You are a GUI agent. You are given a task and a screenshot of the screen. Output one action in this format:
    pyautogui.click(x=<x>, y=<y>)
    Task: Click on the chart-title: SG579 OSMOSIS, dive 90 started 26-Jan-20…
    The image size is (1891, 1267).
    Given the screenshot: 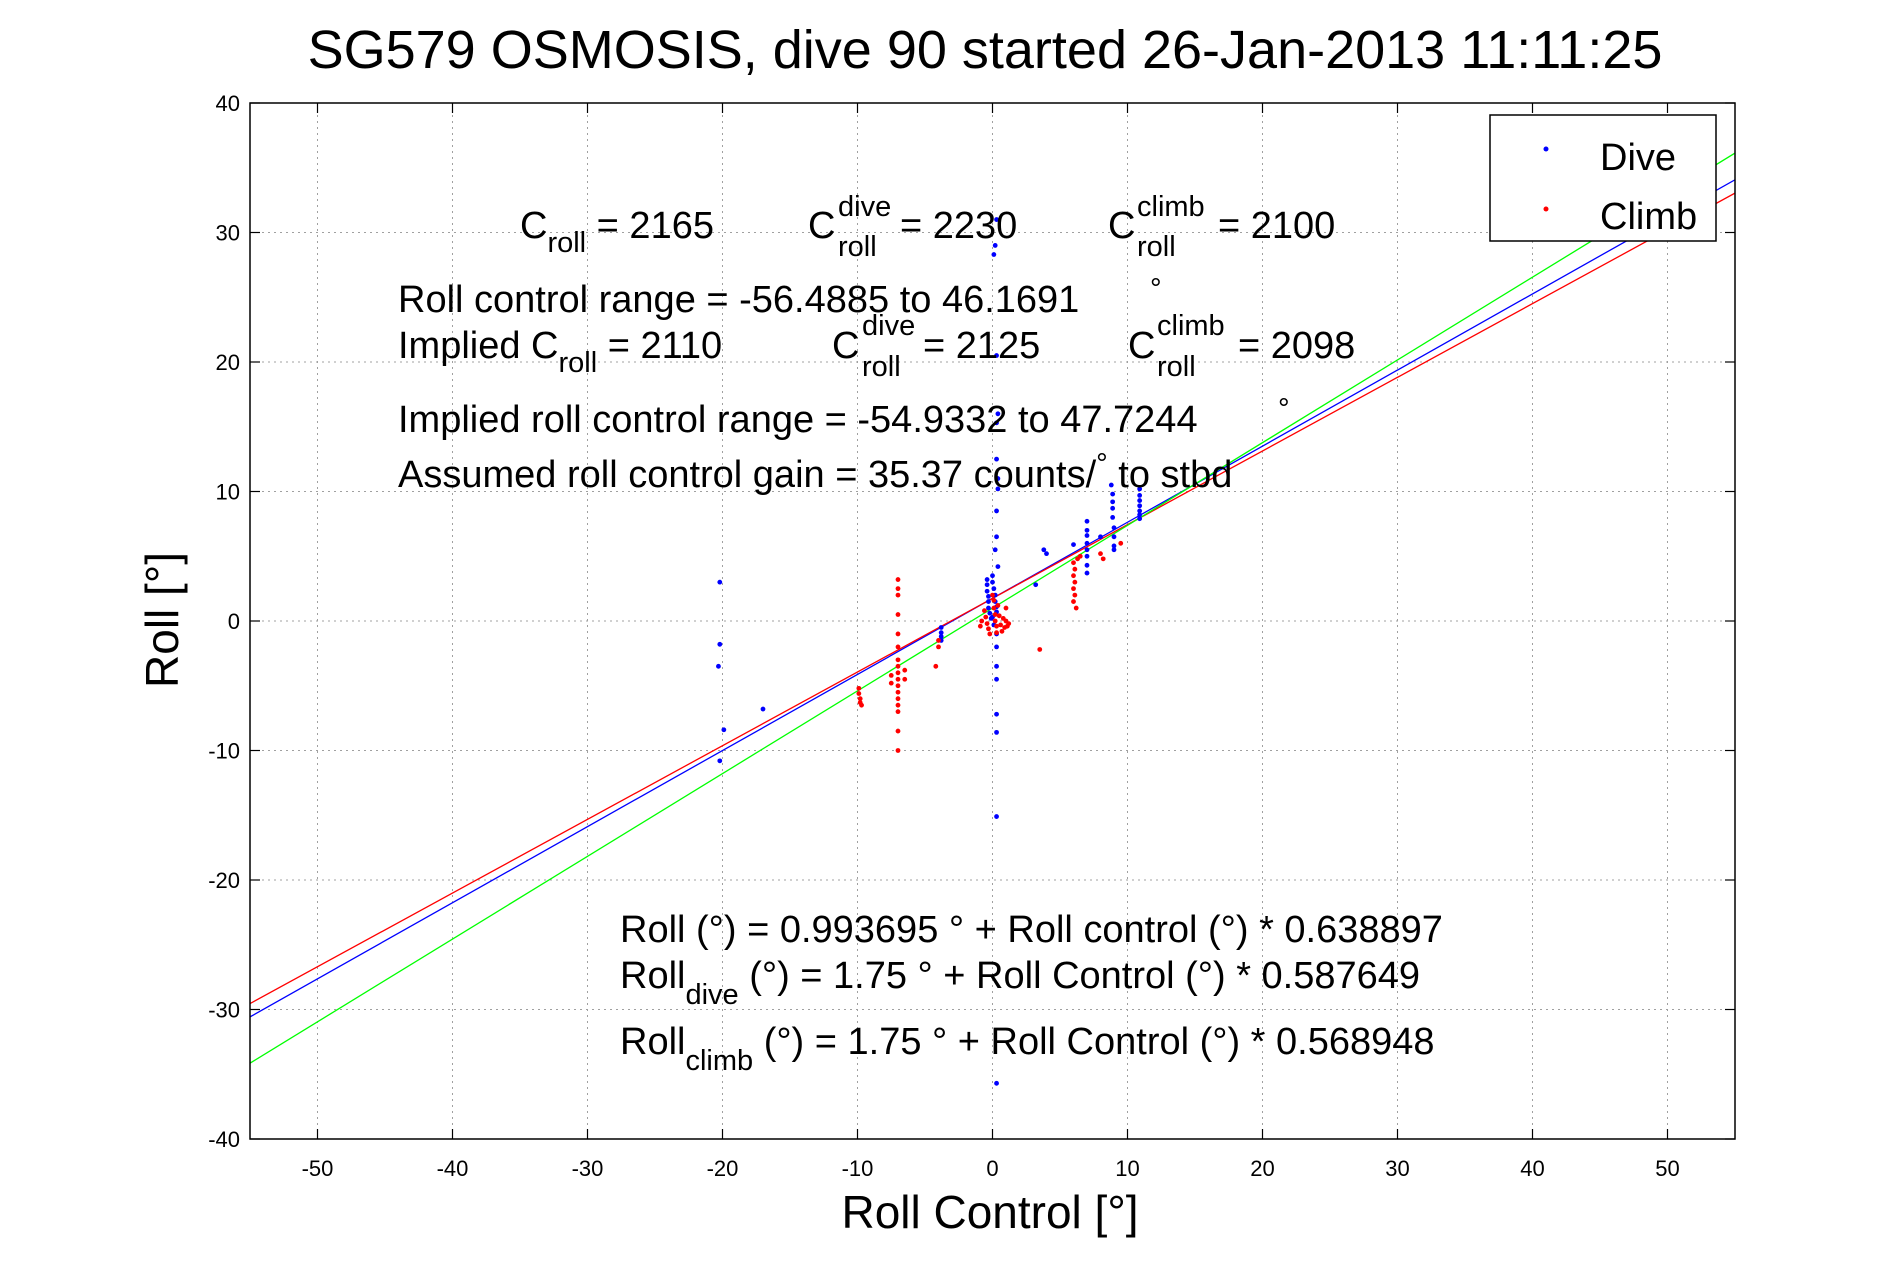 What is the action you would take?
    pyautogui.click(x=985, y=50)
    